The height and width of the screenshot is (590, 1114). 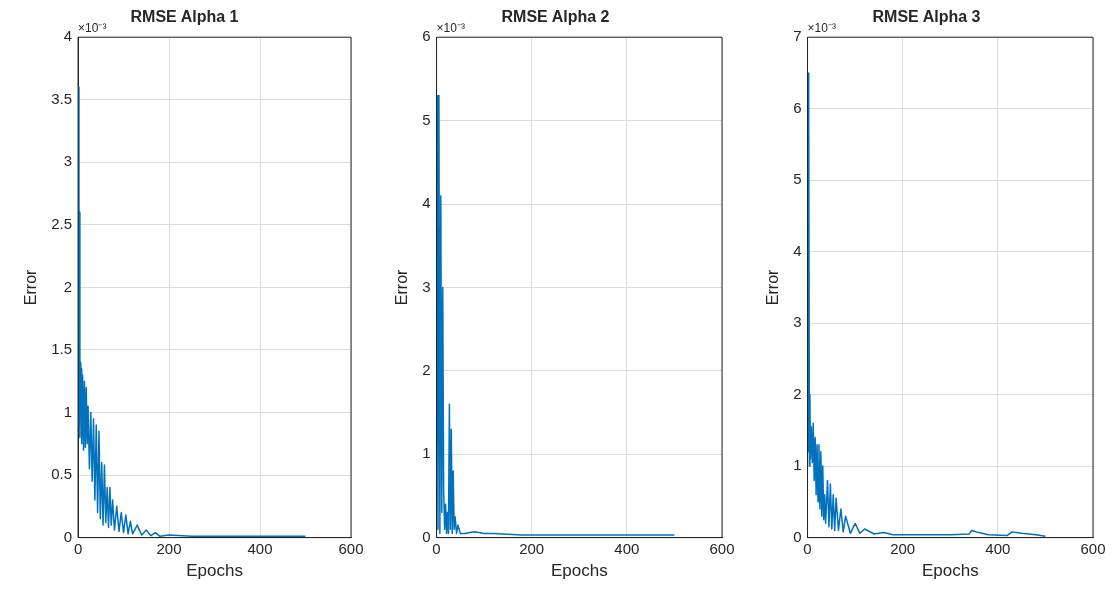 What do you see at coordinates (62, 223) in the screenshot?
I see `y-tick-label: 2.5` at bounding box center [62, 223].